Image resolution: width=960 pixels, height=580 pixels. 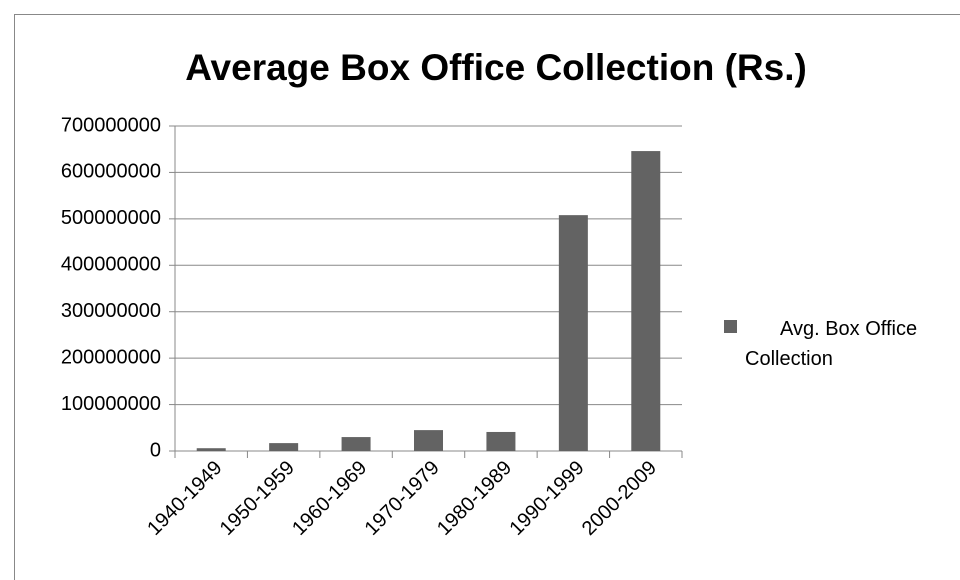 I want to click on x-tick-label: 1970-1979, so click(x=402, y=498).